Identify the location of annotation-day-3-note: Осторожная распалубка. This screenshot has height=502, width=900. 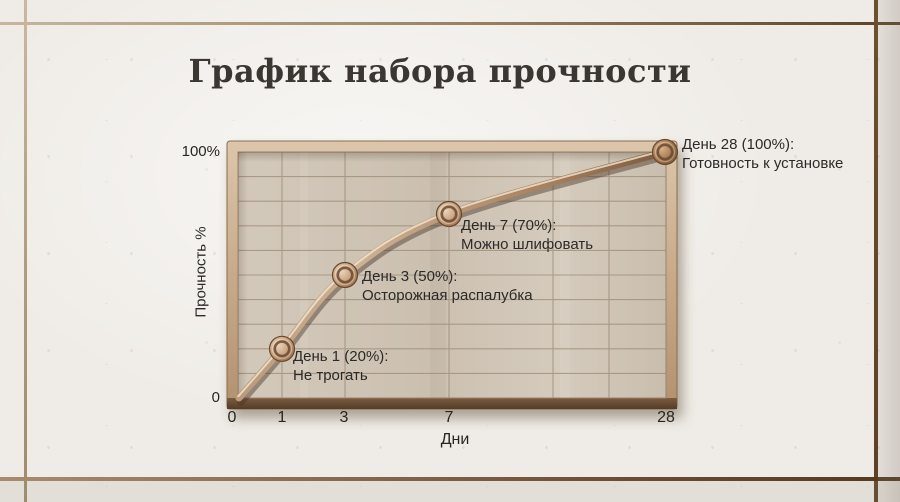
(447, 295).